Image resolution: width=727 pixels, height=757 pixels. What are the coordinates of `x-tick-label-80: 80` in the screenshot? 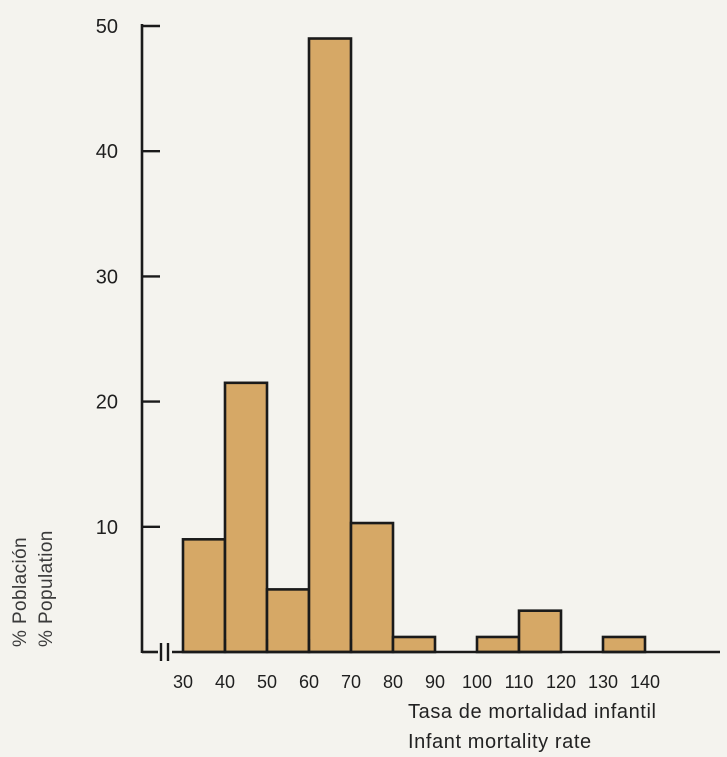 It's located at (393, 682).